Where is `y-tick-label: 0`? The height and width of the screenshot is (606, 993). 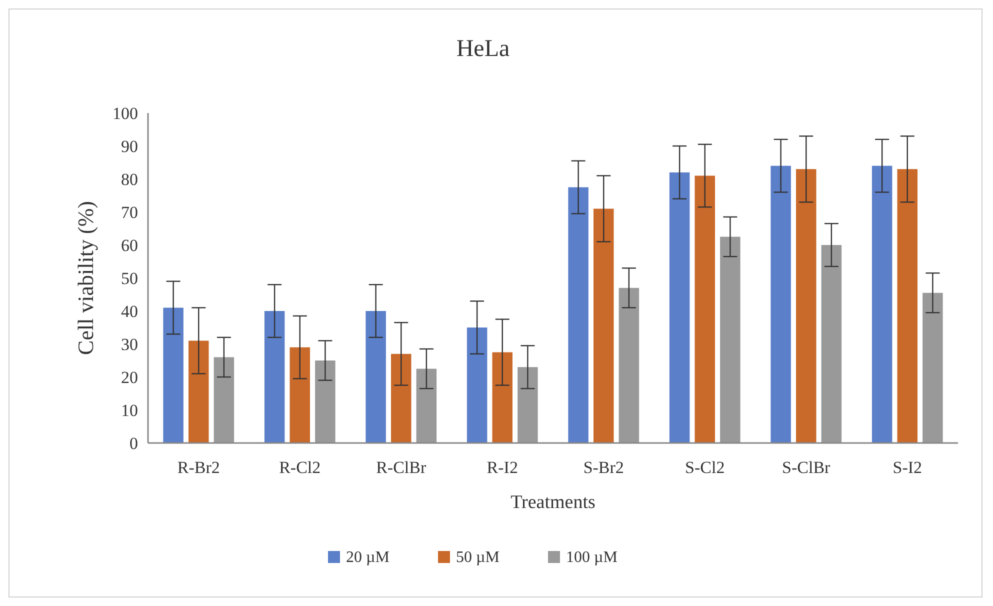
y-tick-label: 0 is located at coordinates (134, 443).